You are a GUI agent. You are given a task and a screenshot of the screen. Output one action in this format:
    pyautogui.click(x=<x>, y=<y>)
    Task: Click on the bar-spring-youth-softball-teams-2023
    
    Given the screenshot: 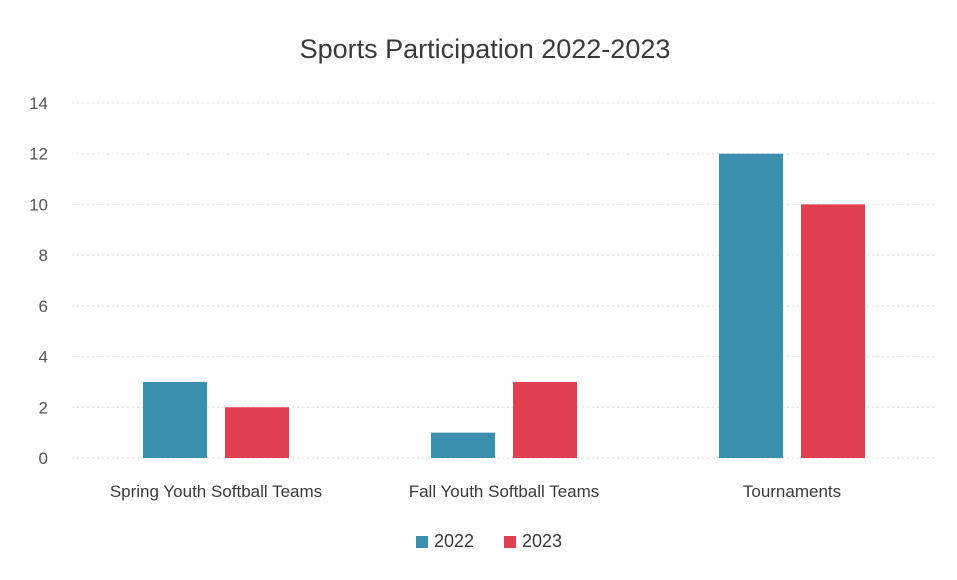 What is the action you would take?
    pyautogui.click(x=257, y=432)
    